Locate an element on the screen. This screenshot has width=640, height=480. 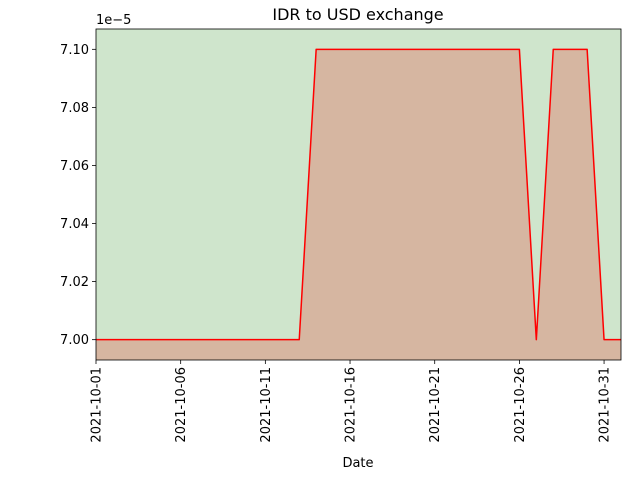
x-tick-label: 2021-10-06 is located at coordinates (181, 405).